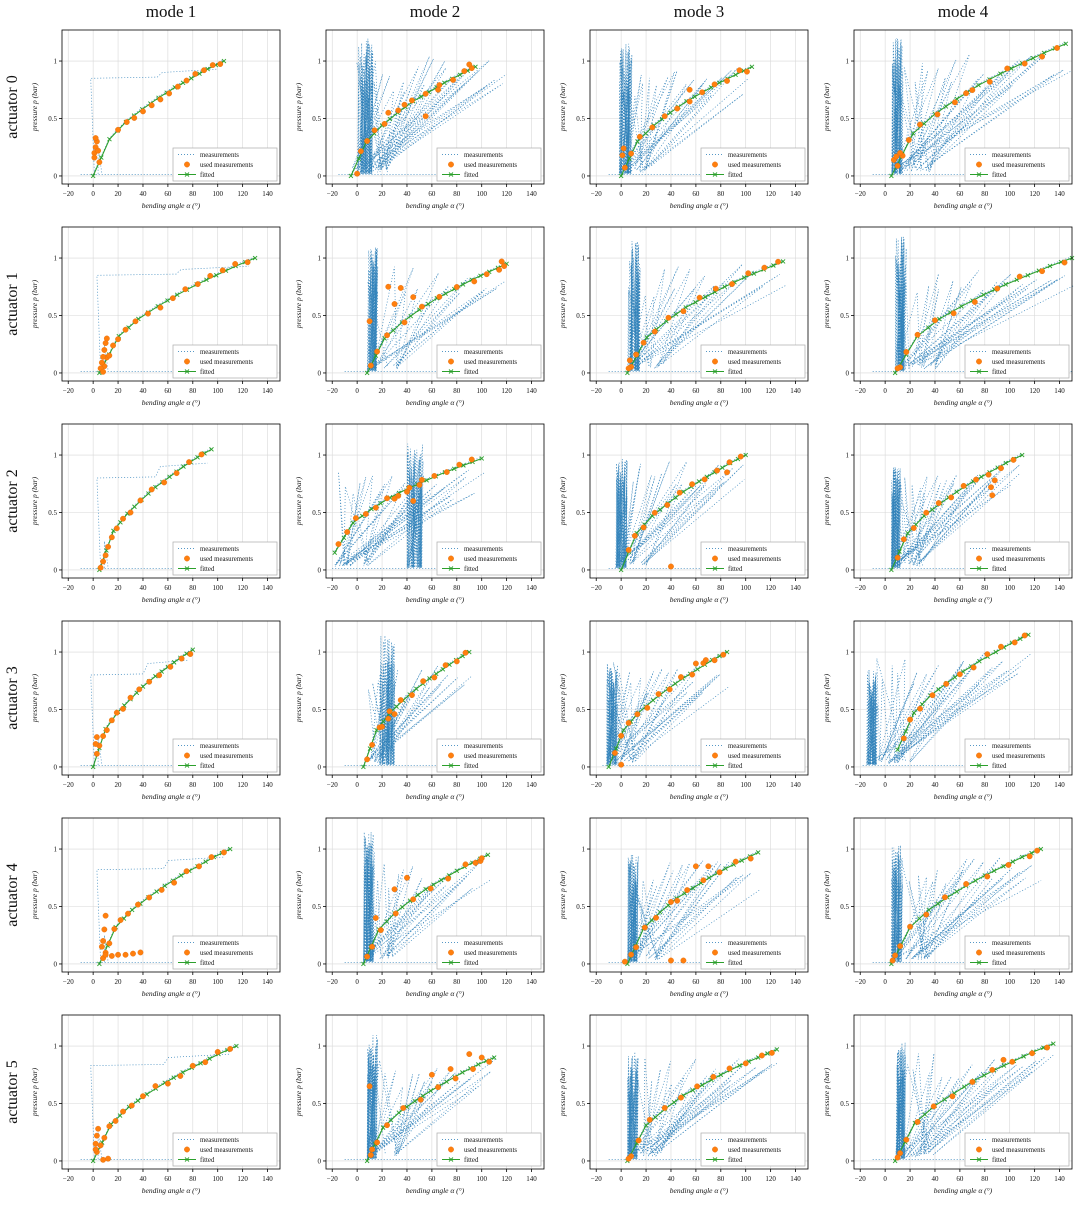 The image size is (1087, 1206). Describe the element at coordinates (963, 11) in the screenshot. I see `column-title: mode 4` at that location.